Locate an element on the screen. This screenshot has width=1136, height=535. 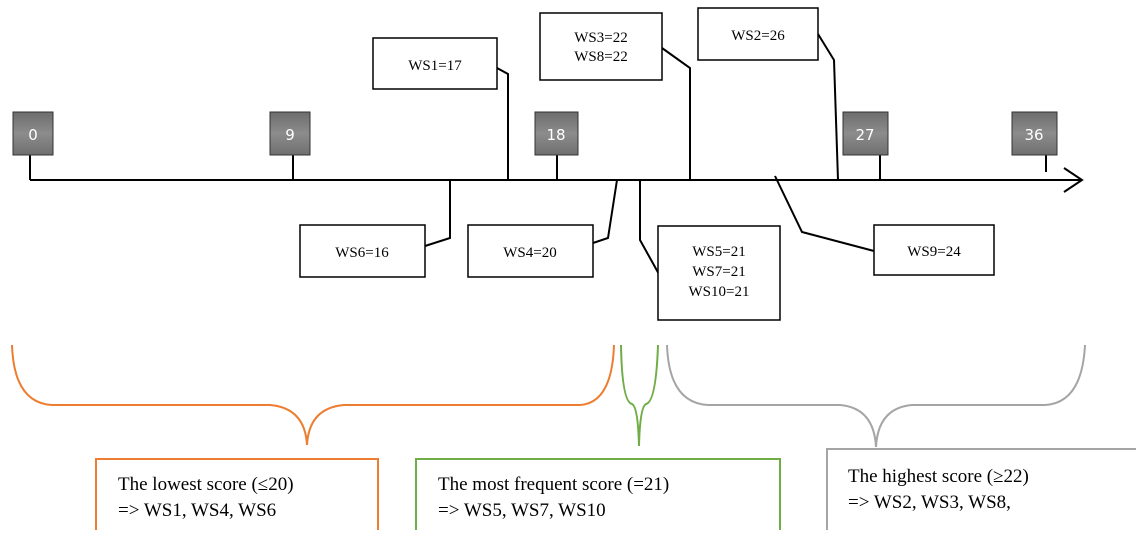
scale-tick-9: 9 is located at coordinates (290, 145).